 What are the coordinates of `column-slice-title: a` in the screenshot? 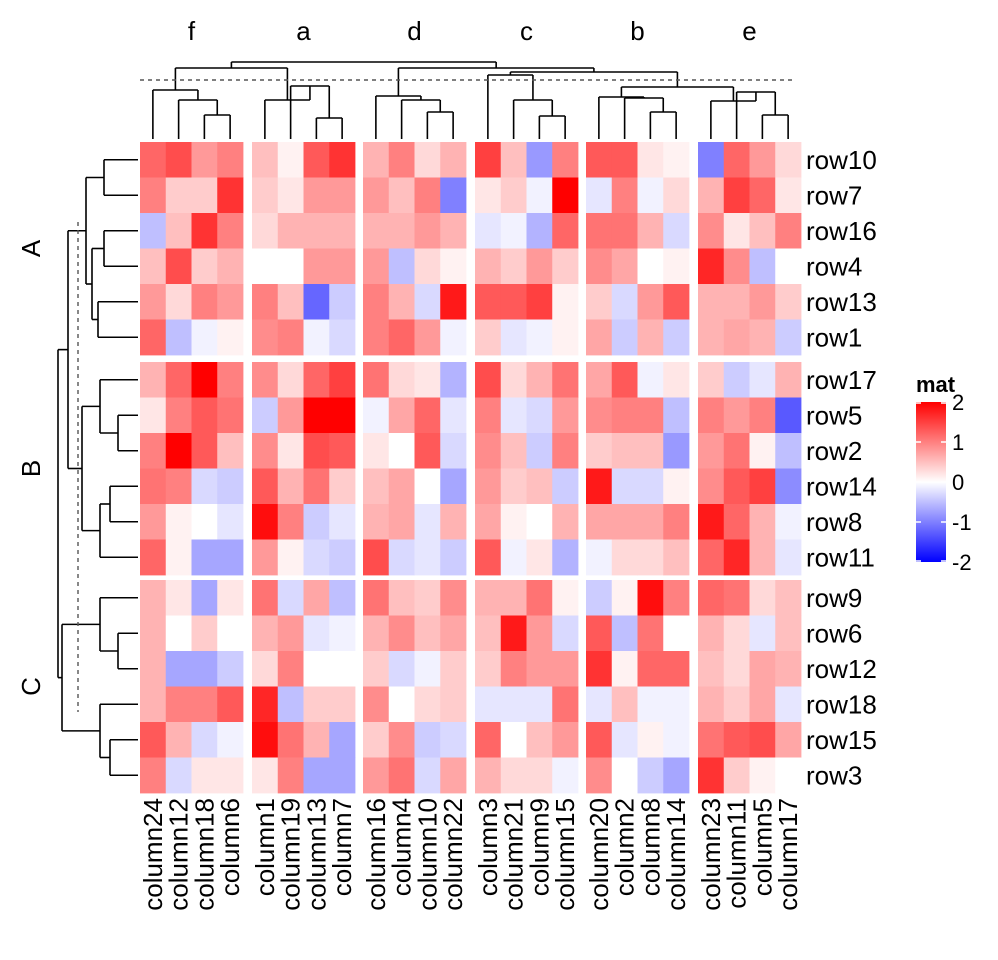 It's located at (303, 31).